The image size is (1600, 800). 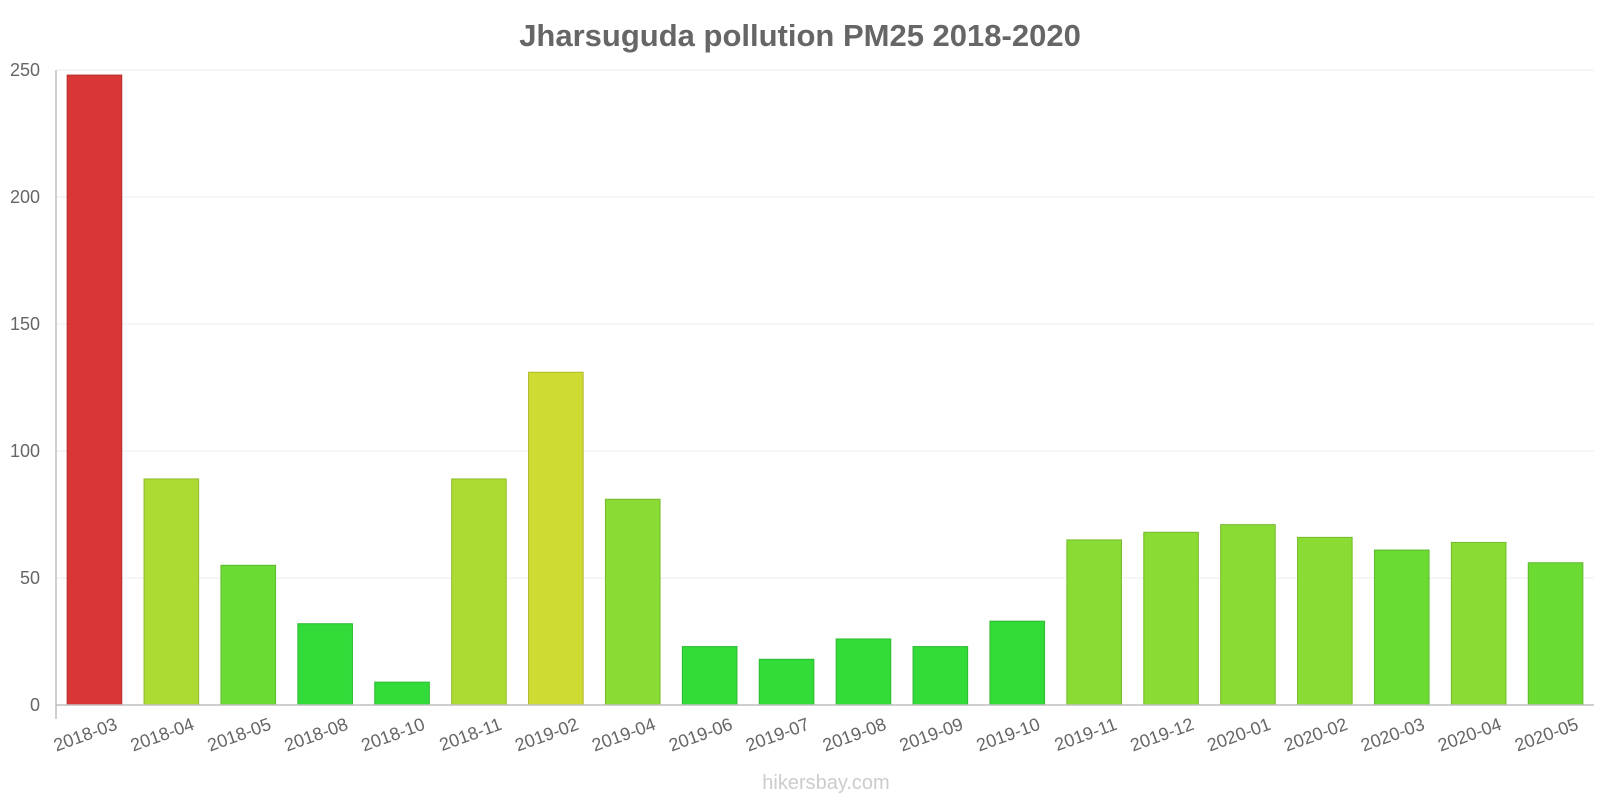 What do you see at coordinates (239, 734) in the screenshot?
I see `x-tick-label: 2018-05` at bounding box center [239, 734].